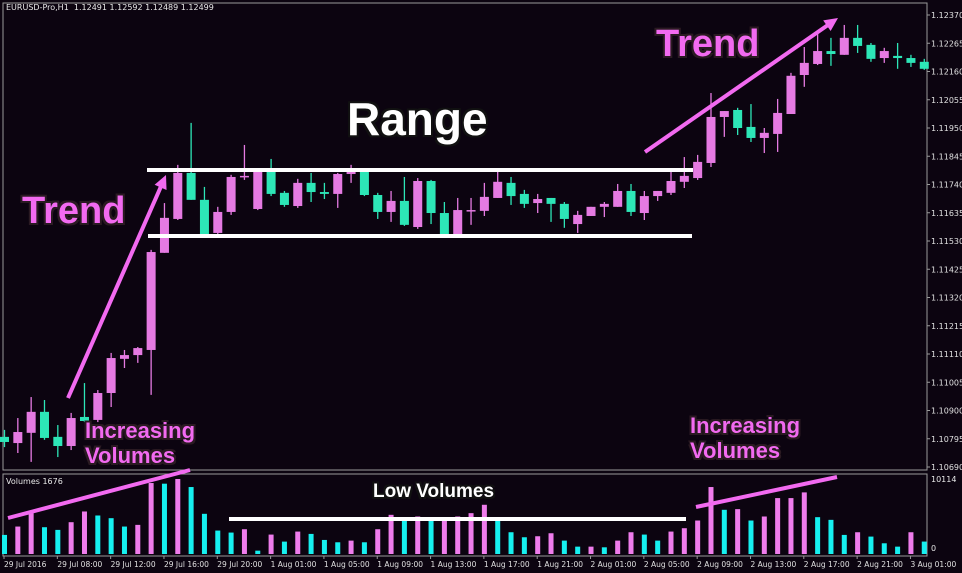 The image size is (962, 573). I want to click on y-tick-label: 1.12370, so click(946, 15).